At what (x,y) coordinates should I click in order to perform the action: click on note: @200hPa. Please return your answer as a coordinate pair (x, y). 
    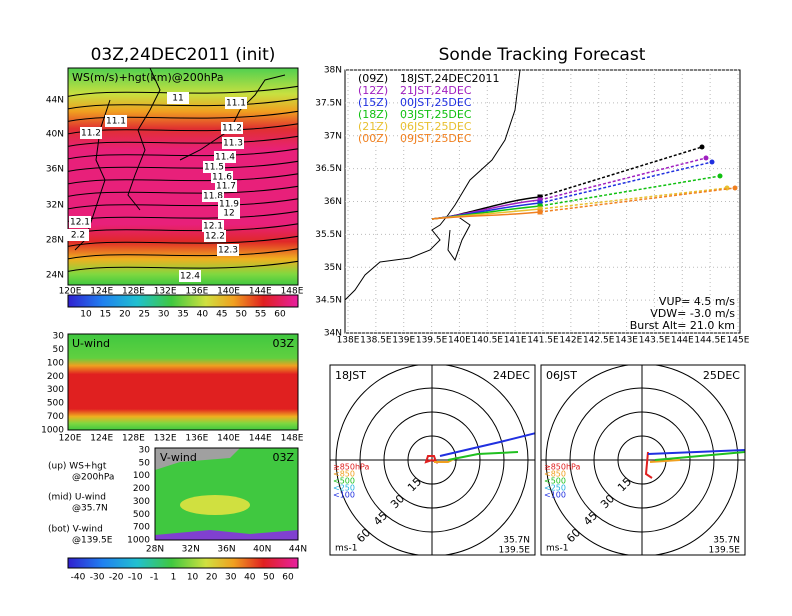
    Looking at the image, I should click on (93, 478).